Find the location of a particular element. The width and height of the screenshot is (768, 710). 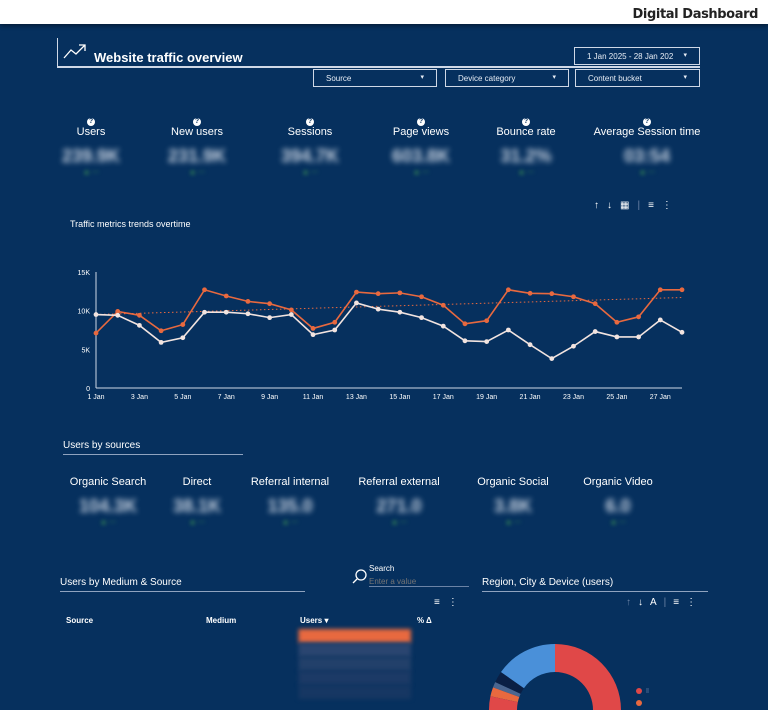

source-kpi-2: Referral internal 135.0 ▲ --- is located at coordinates (290, 501).